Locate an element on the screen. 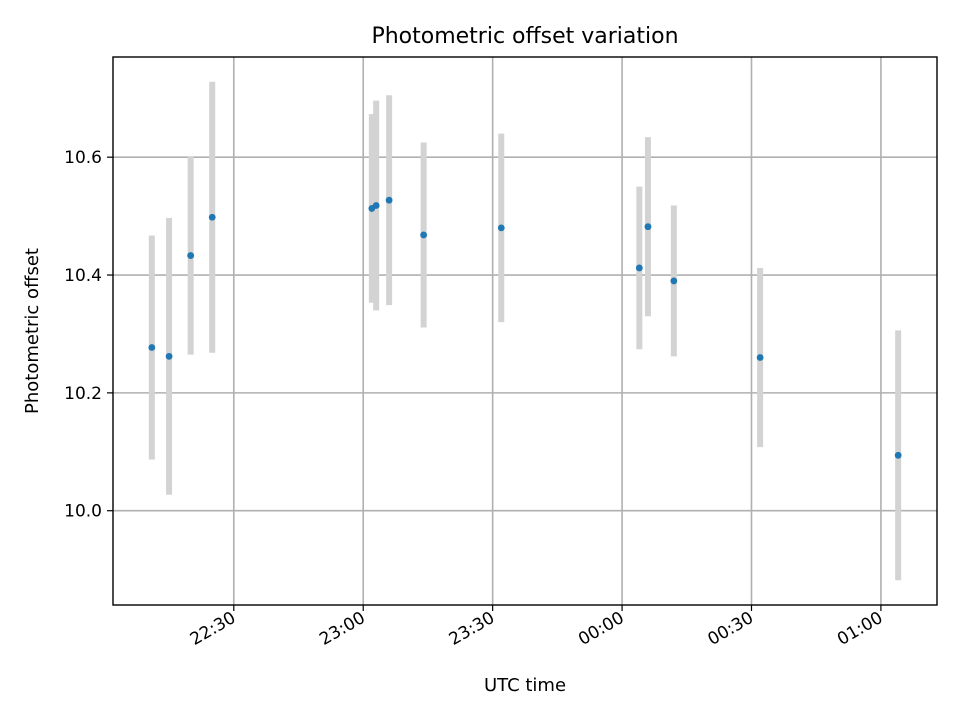 The height and width of the screenshot is (720, 960). y-tick-label: 10.4 is located at coordinates (83, 276).